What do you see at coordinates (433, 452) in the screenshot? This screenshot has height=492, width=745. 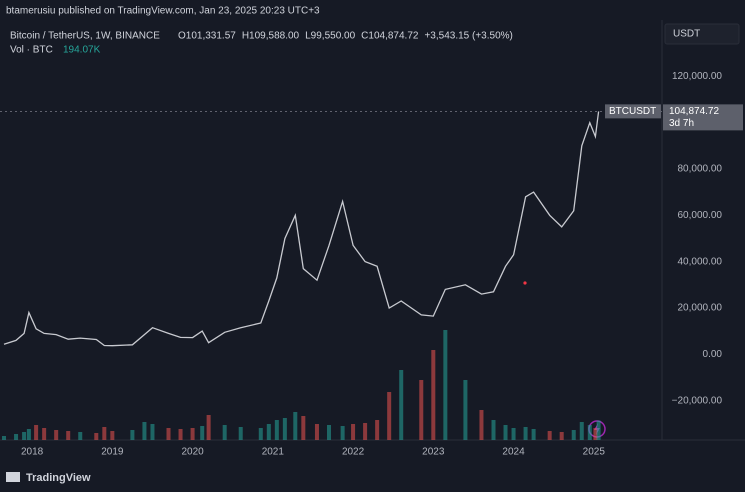 I see `x-tick-label: 2023` at bounding box center [433, 452].